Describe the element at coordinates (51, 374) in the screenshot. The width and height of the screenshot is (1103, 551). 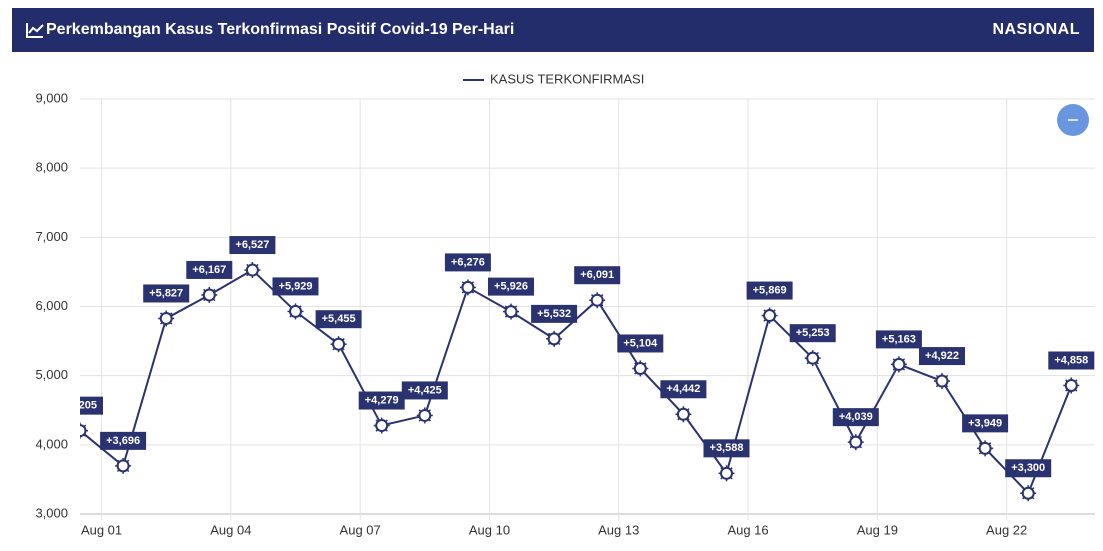
I see `y-tick-label: 5,000` at that location.